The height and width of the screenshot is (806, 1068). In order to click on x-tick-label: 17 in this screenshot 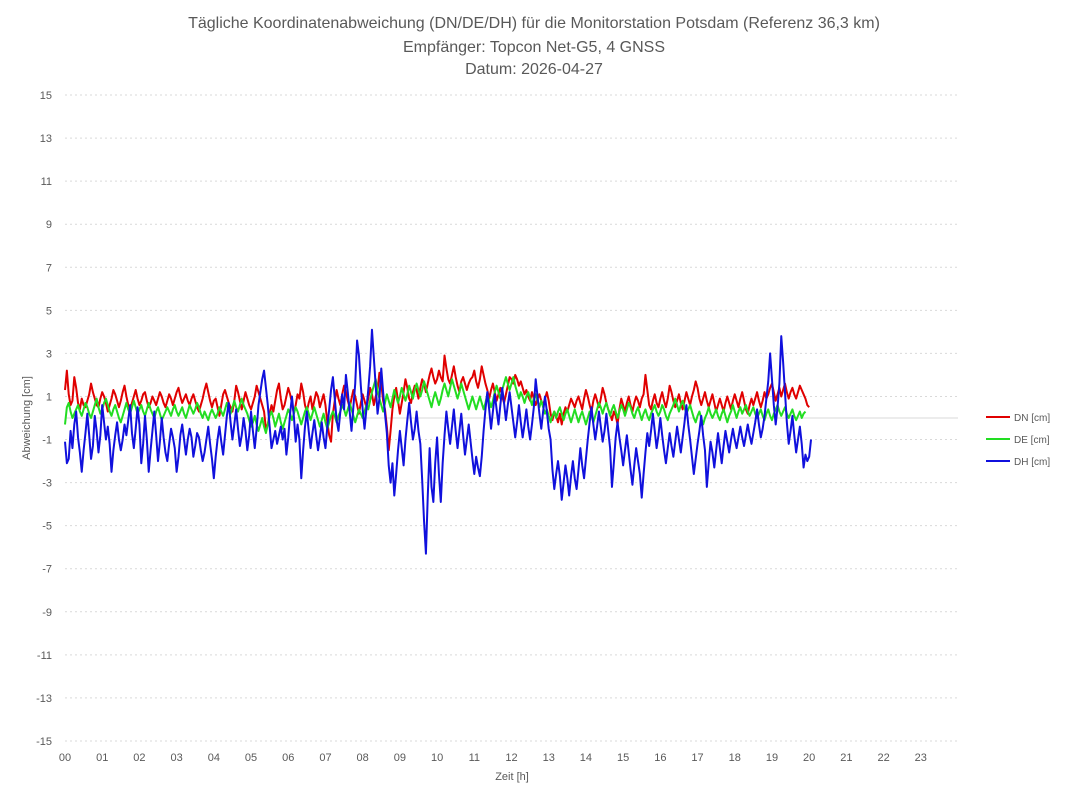, I will do `click(697, 758)`.